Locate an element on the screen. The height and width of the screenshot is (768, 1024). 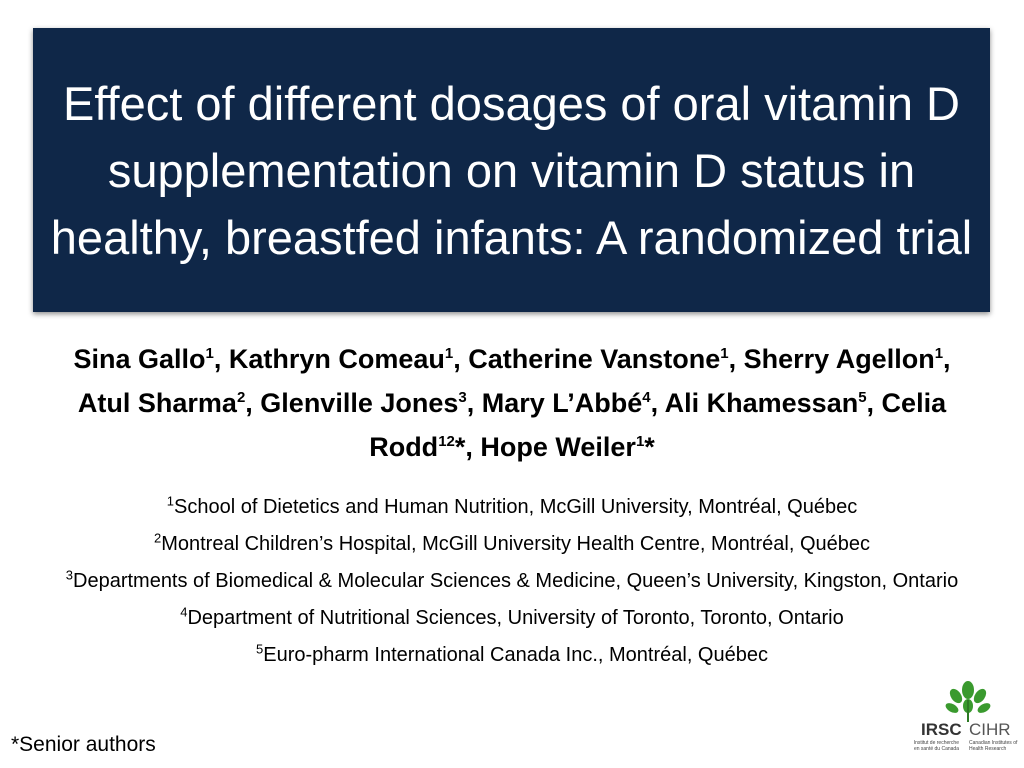
affiliation-sup: 4 is located at coordinates (184, 612).